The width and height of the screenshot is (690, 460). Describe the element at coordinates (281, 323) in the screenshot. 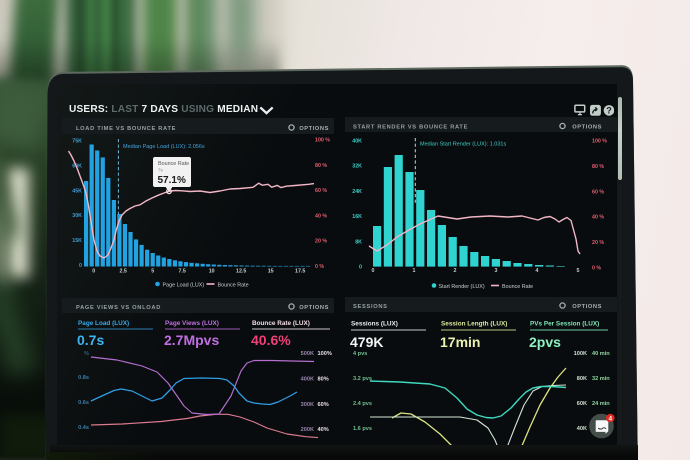

I see `svg-text: Bounce Rate (LUX)` at that location.